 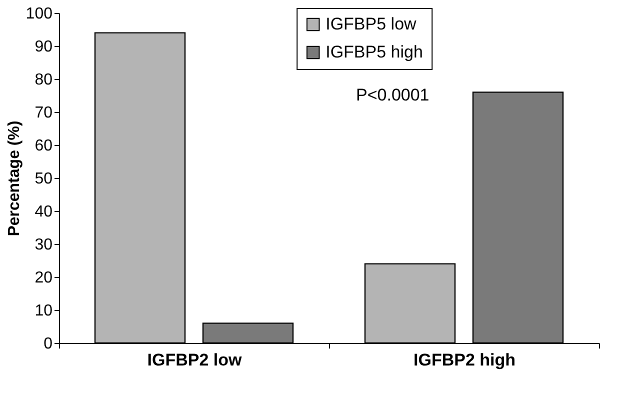 I want to click on y-tick-label: 90, so click(x=43, y=47).